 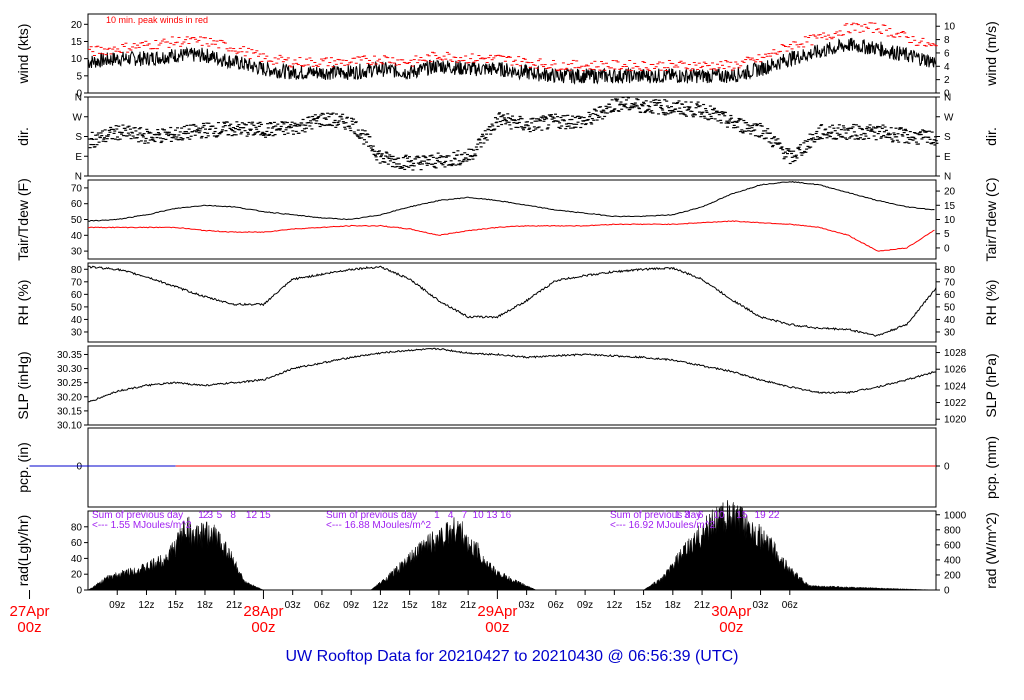 What do you see at coordinates (77, 307) in the screenshot?
I see `rh-ytick-label-left: 50` at bounding box center [77, 307].